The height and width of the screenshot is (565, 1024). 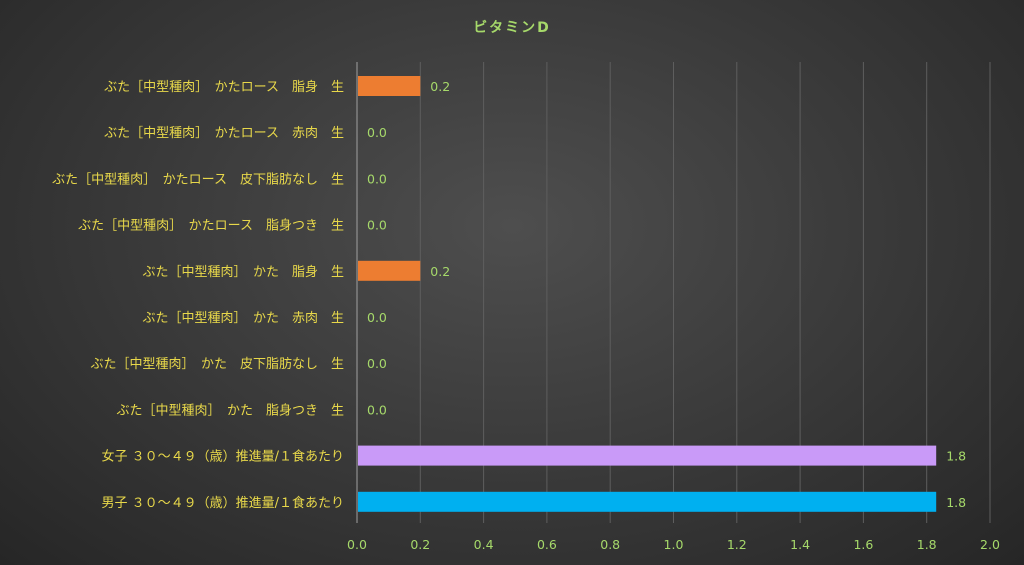 What do you see at coordinates (224, 87) in the screenshot?
I see `category-label: ぶた［中型種肉］ かたロース 脂身 生` at bounding box center [224, 87].